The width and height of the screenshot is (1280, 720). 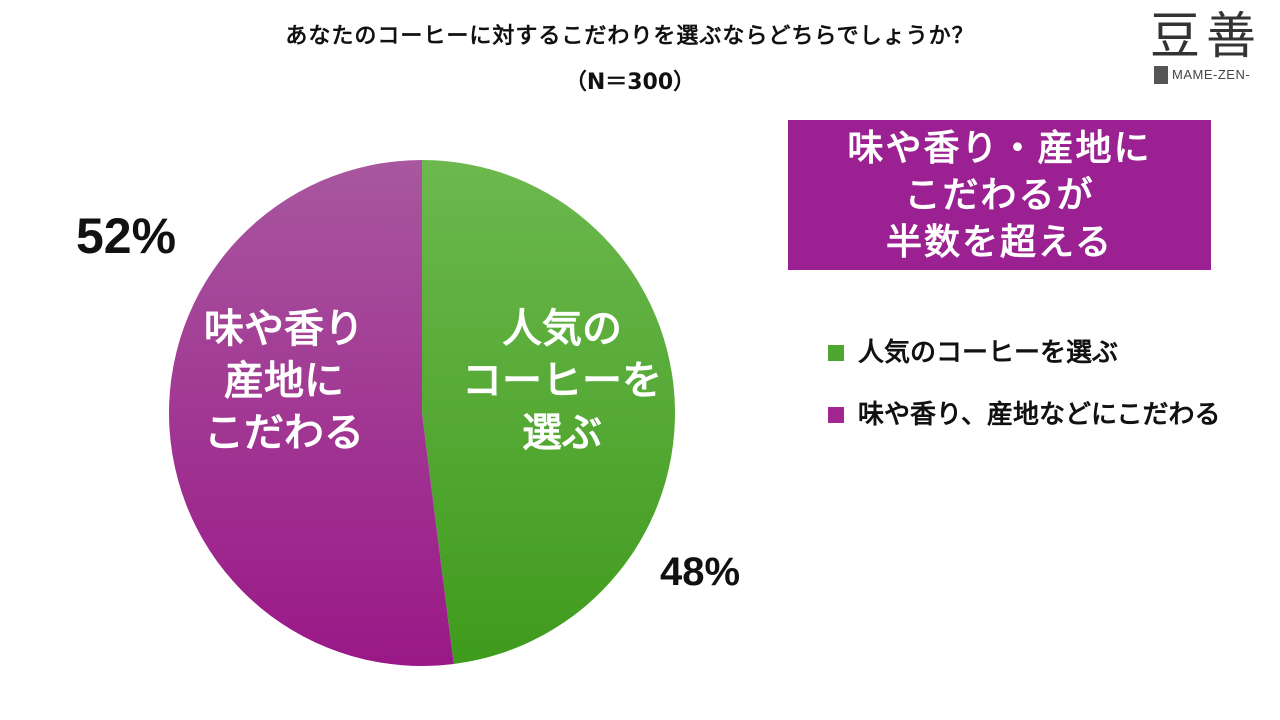 What do you see at coordinates (700, 572) in the screenshot?
I see `slice-value-label: 48%` at bounding box center [700, 572].